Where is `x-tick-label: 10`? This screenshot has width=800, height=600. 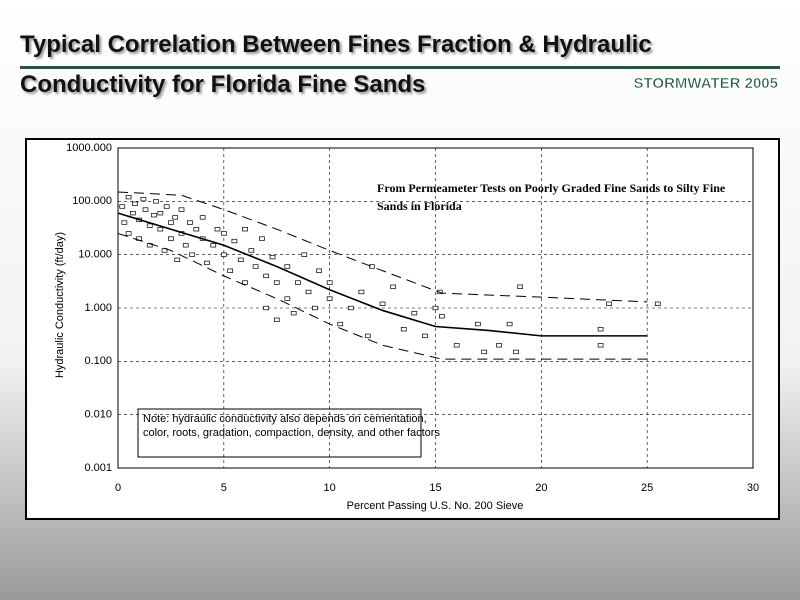 x-tick-label: 10 is located at coordinates (330, 488).